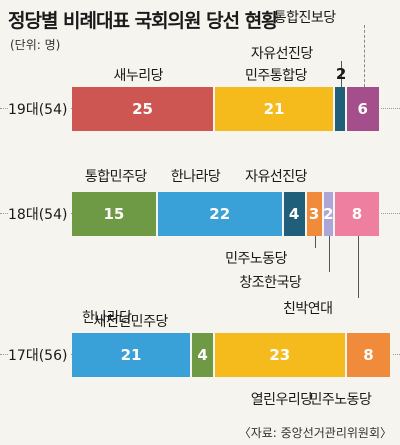 This screenshot has width=400, height=445. I want to click on outside-value-label: 2, so click(341, 74).